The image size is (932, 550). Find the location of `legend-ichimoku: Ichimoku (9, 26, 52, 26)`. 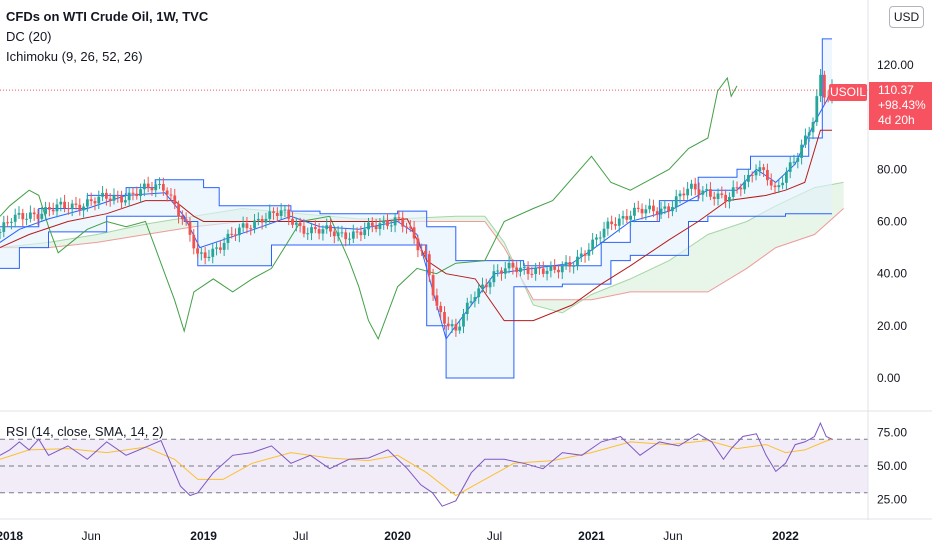

legend-ichimoku: Ichimoku (9, 26, 52, 26) is located at coordinates (74, 56).